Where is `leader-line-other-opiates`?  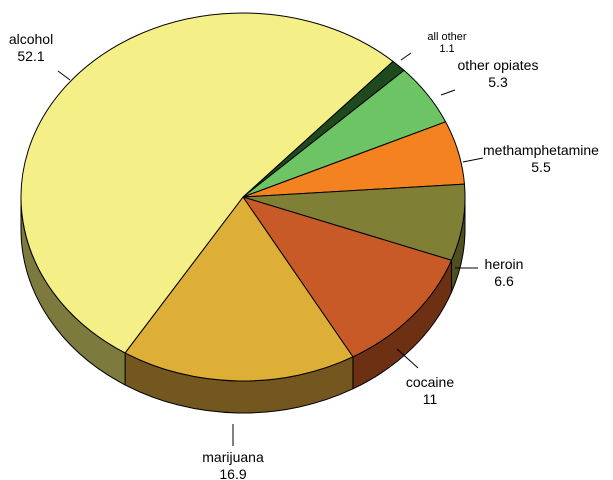 leader-line-other-opiates is located at coordinates (448, 92).